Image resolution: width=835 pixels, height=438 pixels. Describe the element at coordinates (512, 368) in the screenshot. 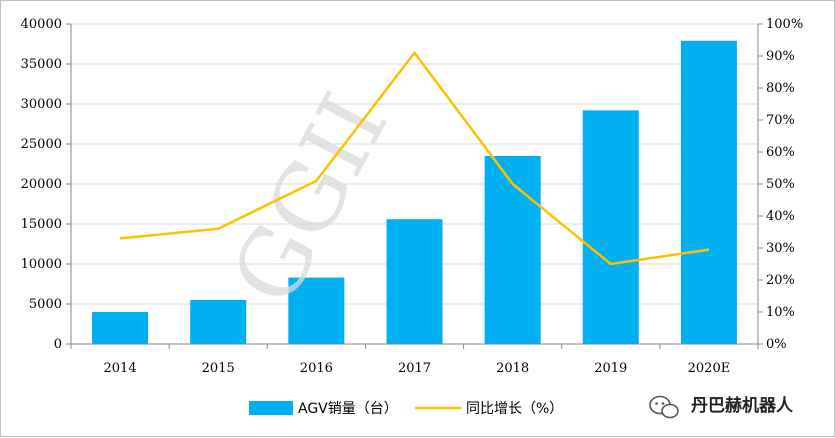

I see `x-tick-label: 2018` at that location.